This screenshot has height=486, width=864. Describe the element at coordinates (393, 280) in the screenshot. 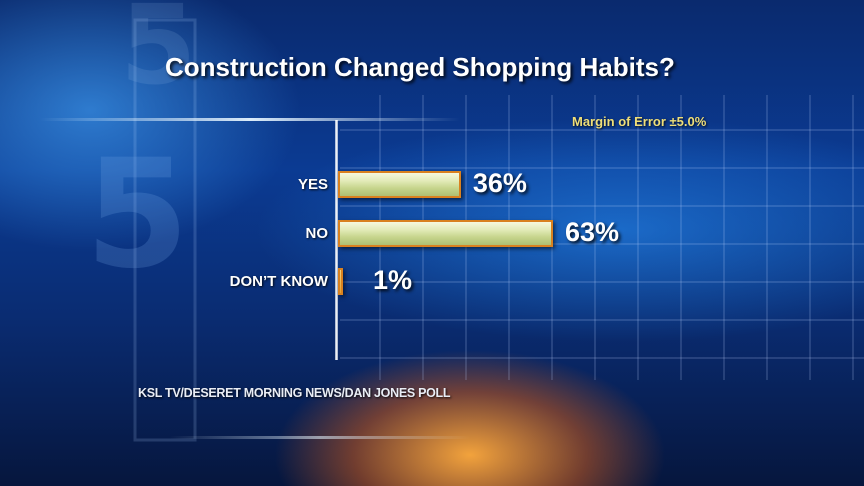

I see `data-label: 1%` at that location.